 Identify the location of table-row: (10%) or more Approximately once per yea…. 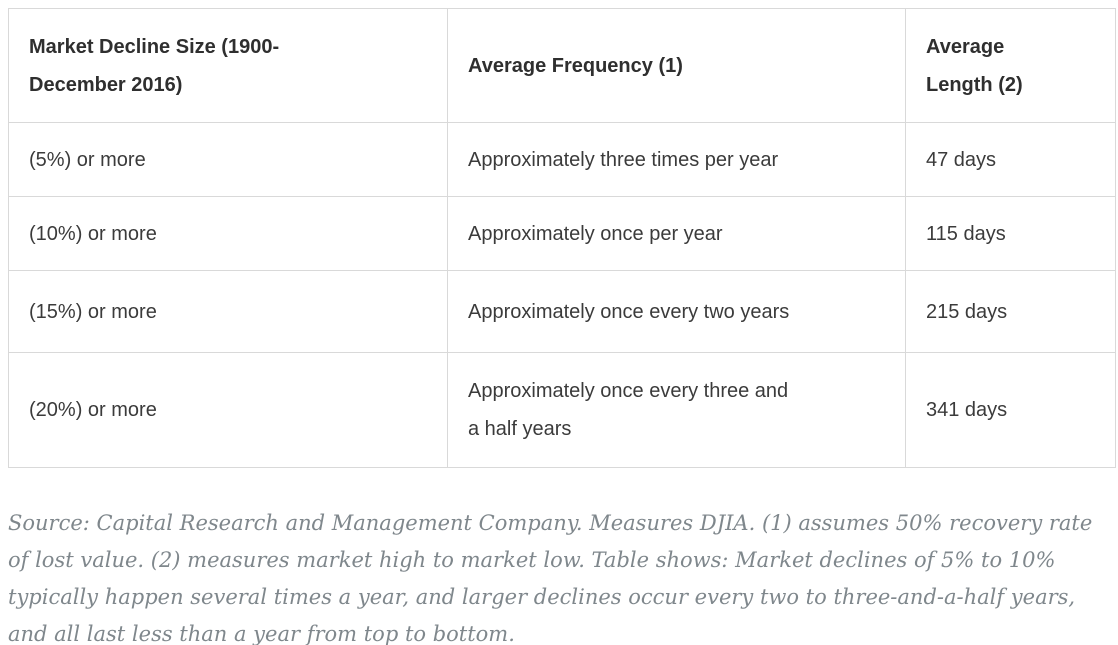
(562, 233).